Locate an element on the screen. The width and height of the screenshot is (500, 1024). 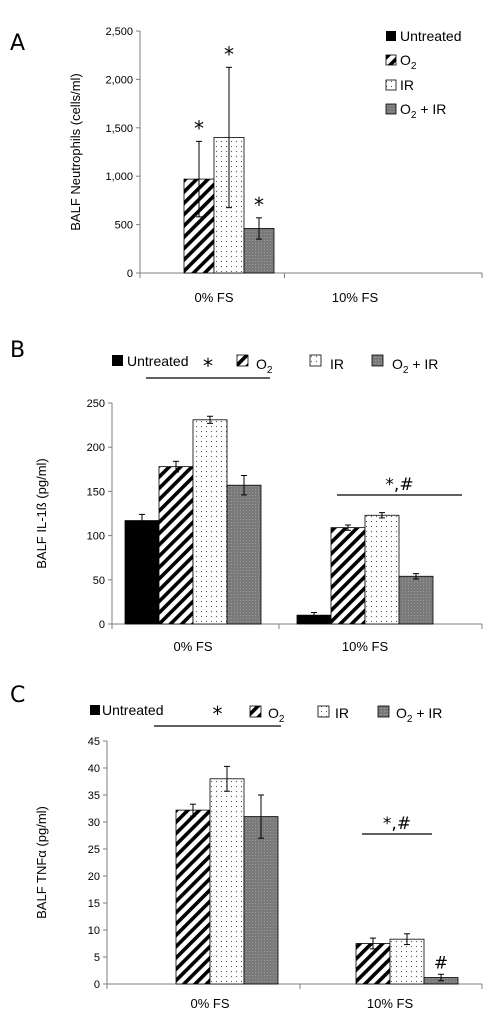
y-tick-label: 25 is located at coordinates (94, 850).